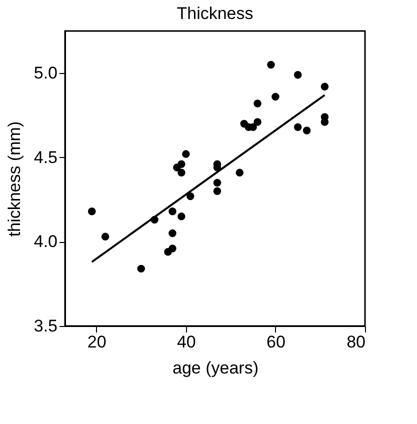 The image size is (417, 424). I want to click on x-axis-title: age (years), so click(215, 368).